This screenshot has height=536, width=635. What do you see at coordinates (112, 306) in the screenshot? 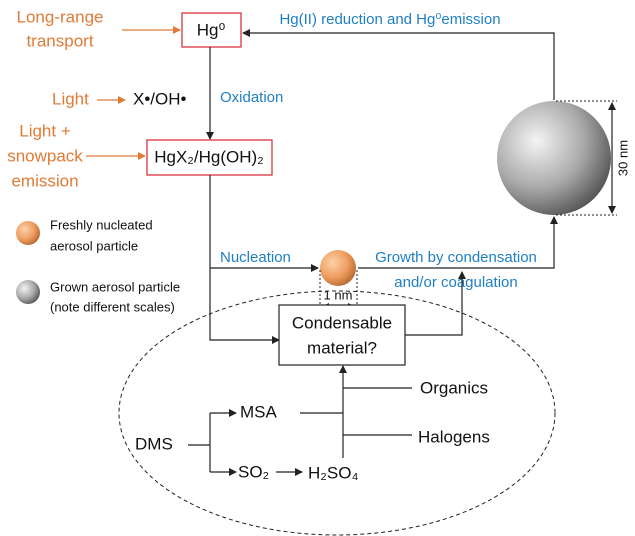
I see `legend-label: (note different scales)` at bounding box center [112, 306].